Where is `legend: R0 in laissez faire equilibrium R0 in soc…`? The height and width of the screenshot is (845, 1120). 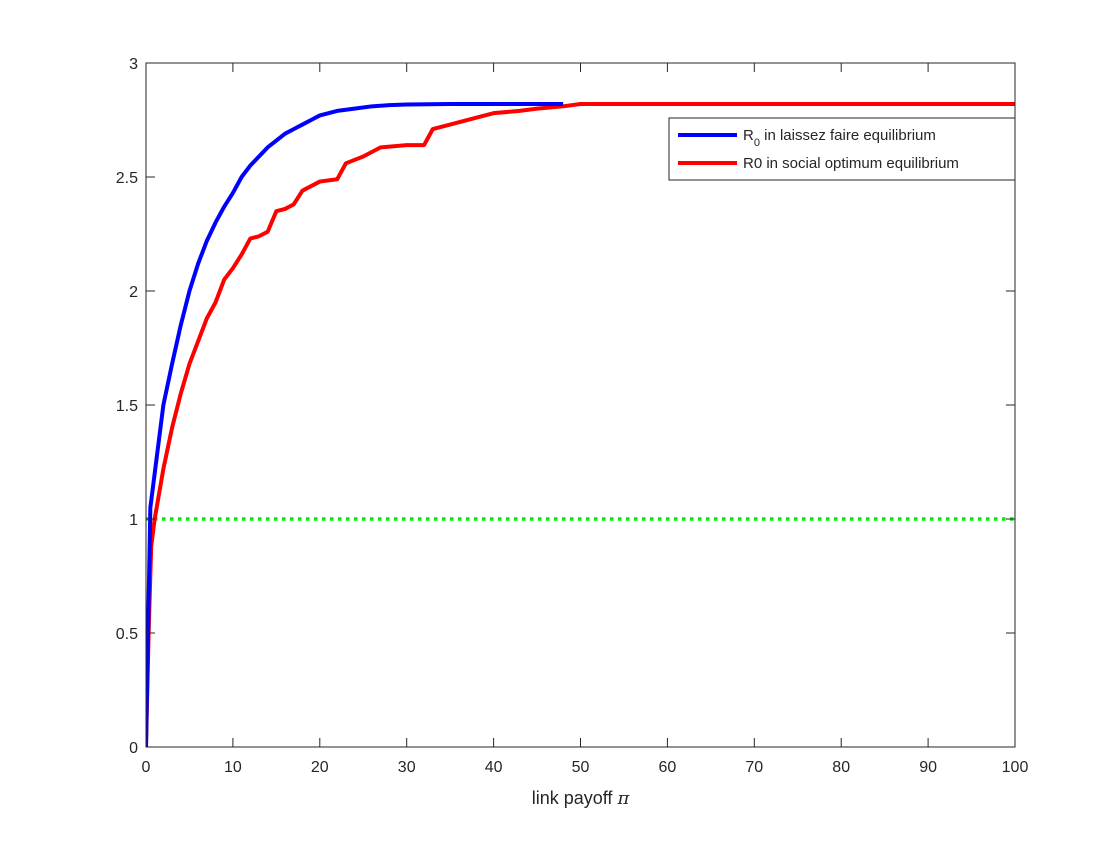
legend: R0 in laissez faire equilibrium R0 in soc… is located at coordinates (842, 149).